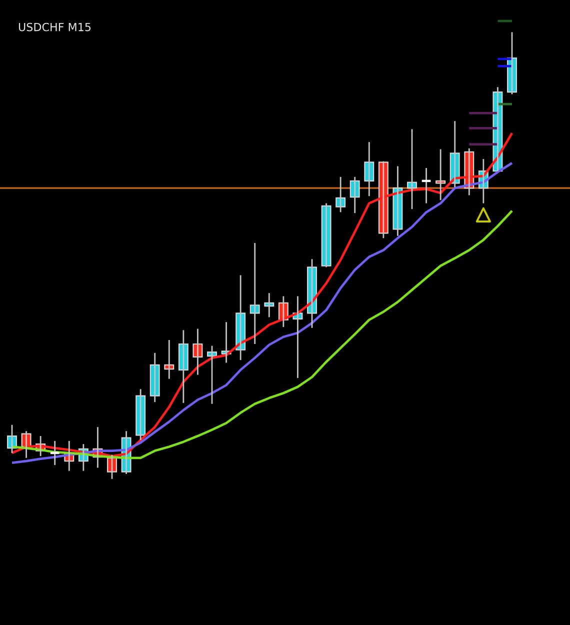 This screenshot has height=625, width=570. What do you see at coordinates (54, 27) in the screenshot?
I see `chart-title: USDCHF M15` at bounding box center [54, 27].